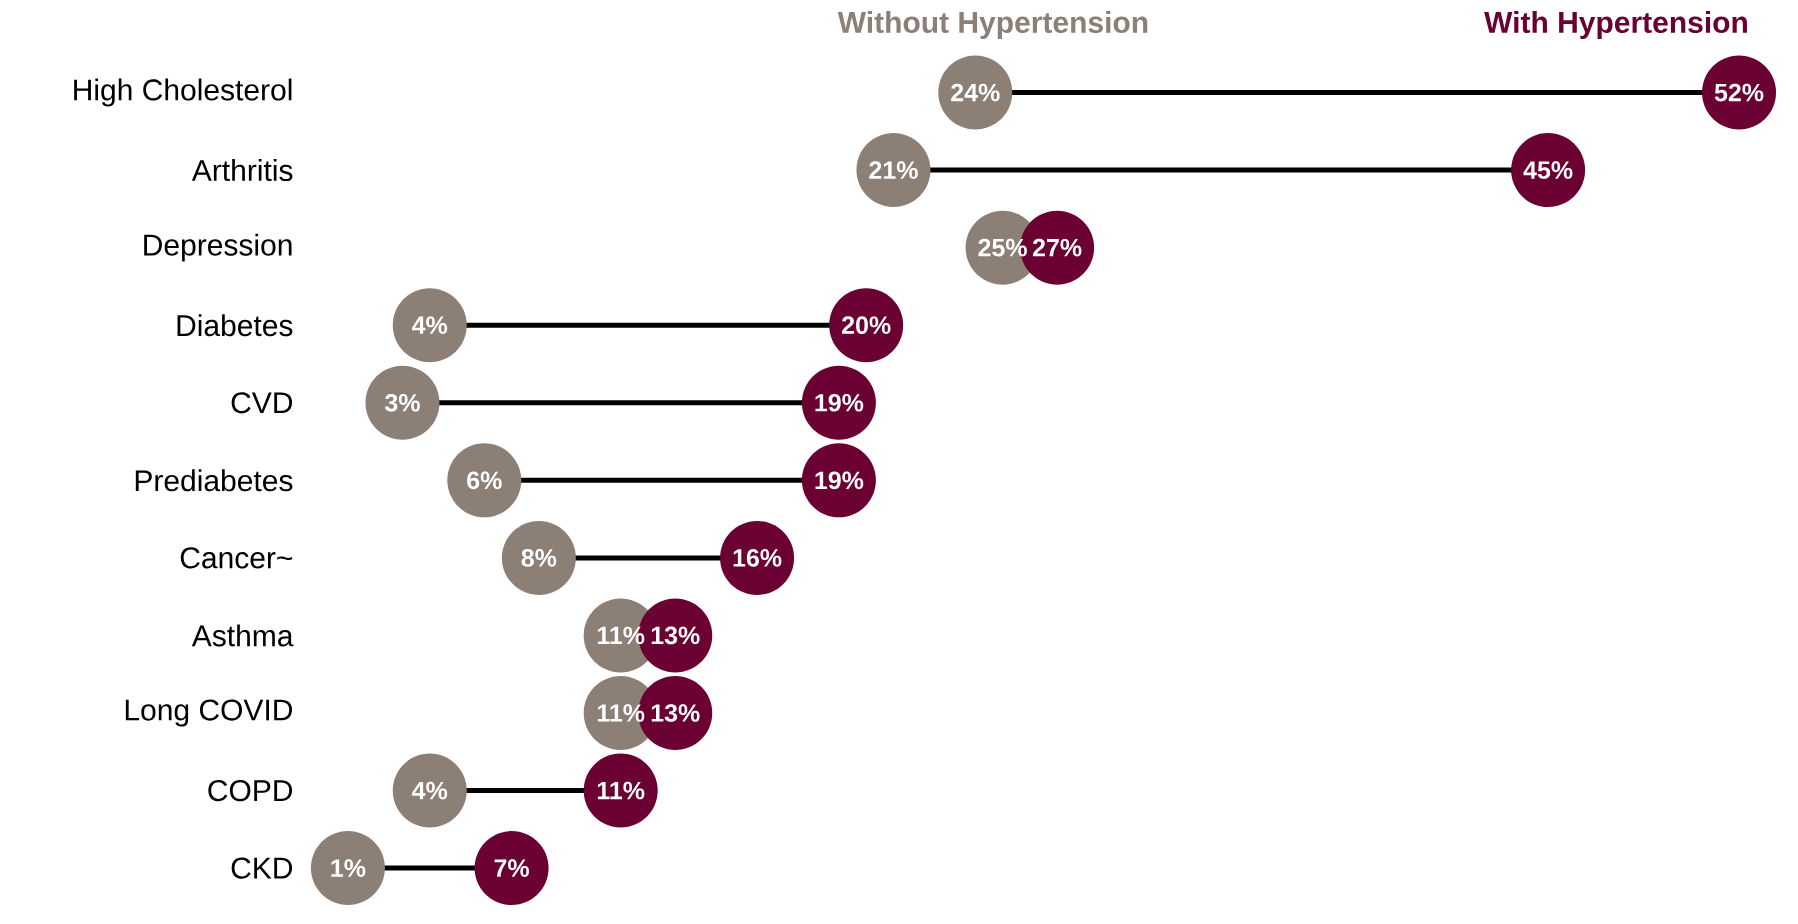 Image resolution: width=1798 pixels, height=924 pixels. I want to click on y-tick-label: Diabetes, so click(235, 325).